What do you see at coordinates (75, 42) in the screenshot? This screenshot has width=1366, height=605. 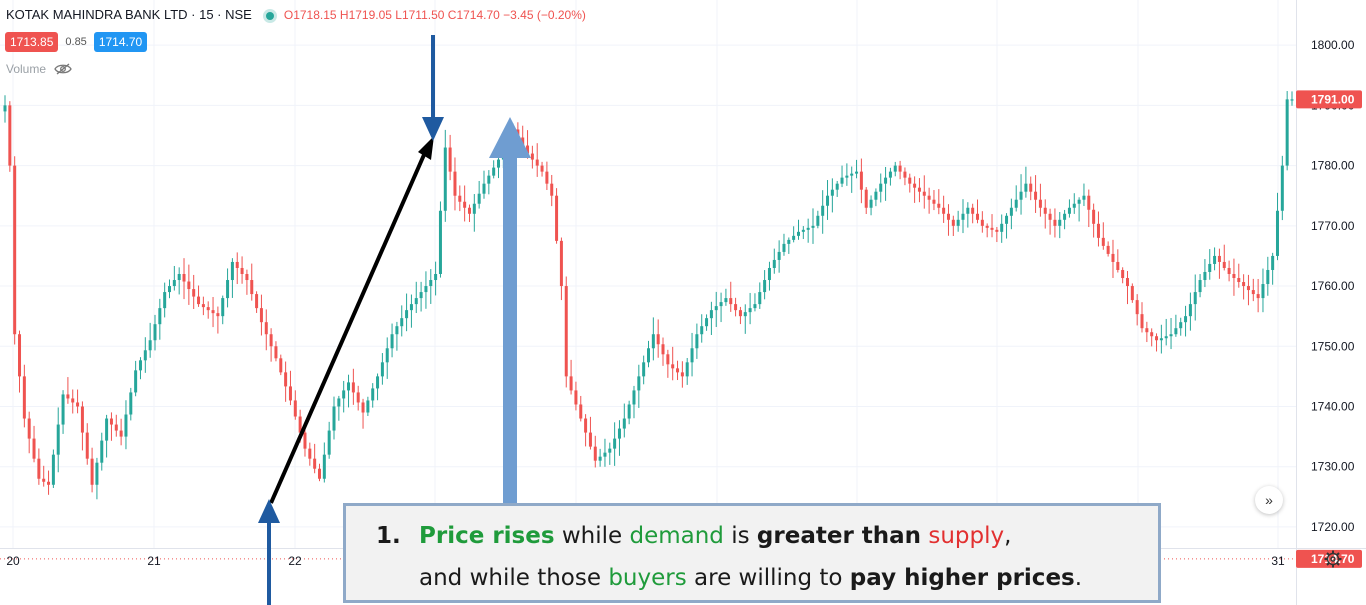 I see `spread-value: 0.85` at bounding box center [75, 42].